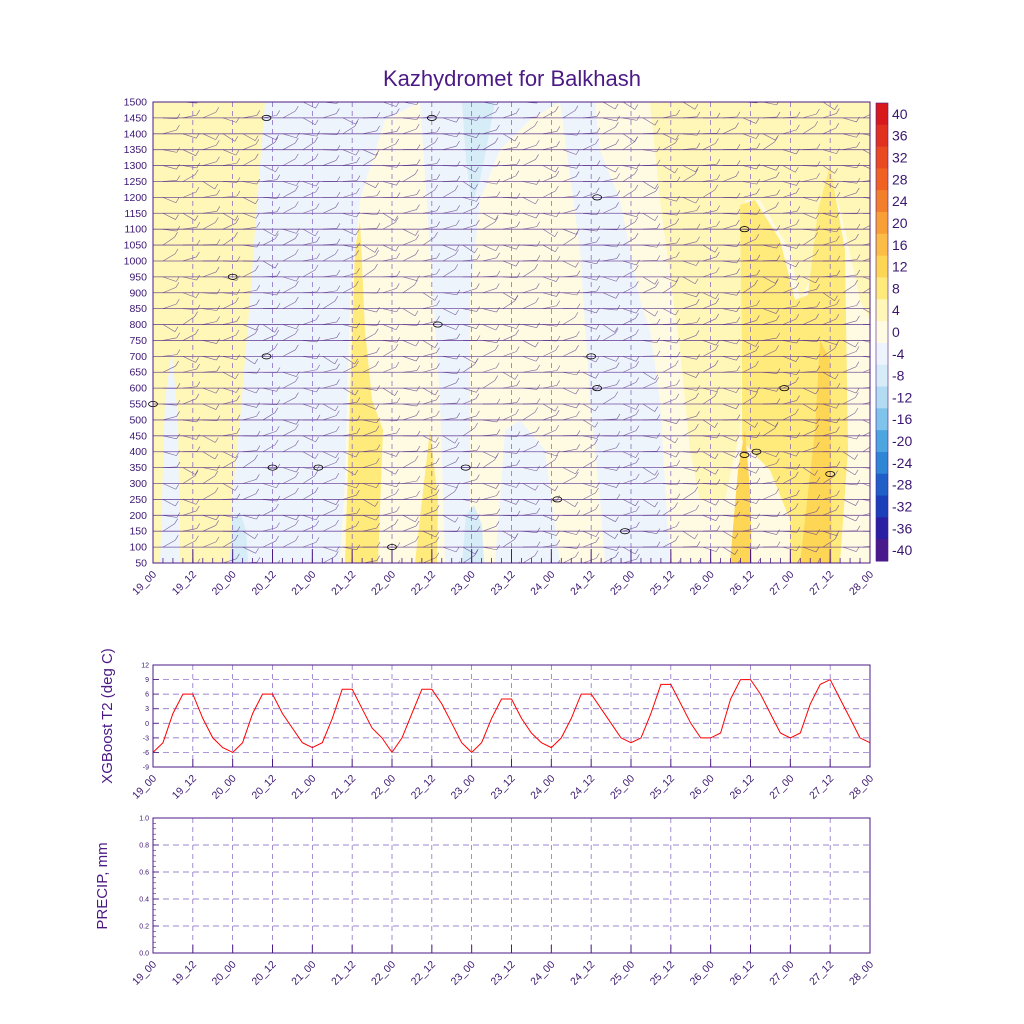  Describe the element at coordinates (542, 583) in the screenshot. I see `cross-section-x-tick-label: 24_00` at that location.